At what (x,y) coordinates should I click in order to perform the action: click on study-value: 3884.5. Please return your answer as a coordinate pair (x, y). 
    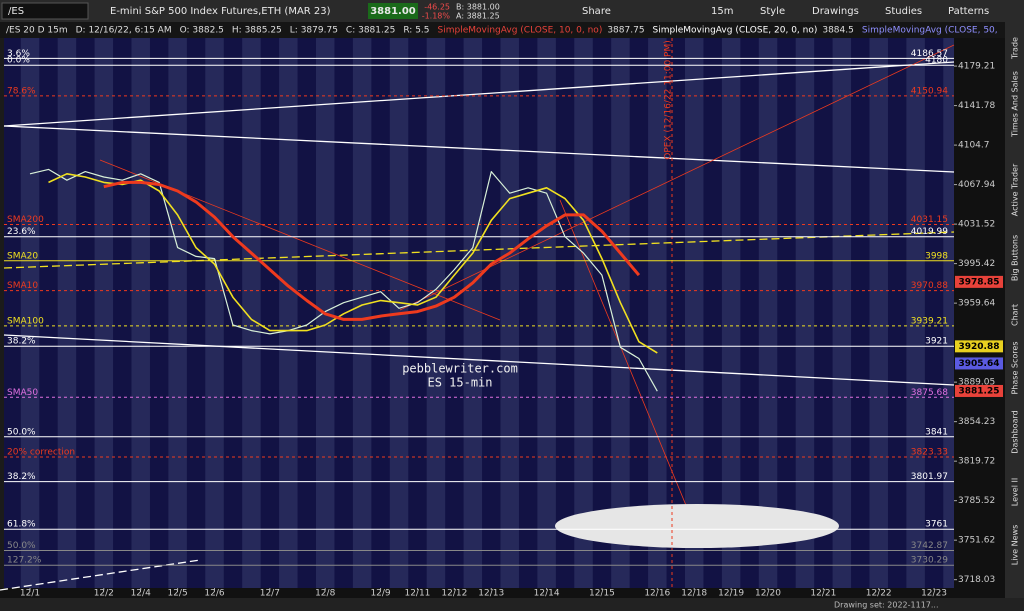
    Looking at the image, I should click on (838, 31).